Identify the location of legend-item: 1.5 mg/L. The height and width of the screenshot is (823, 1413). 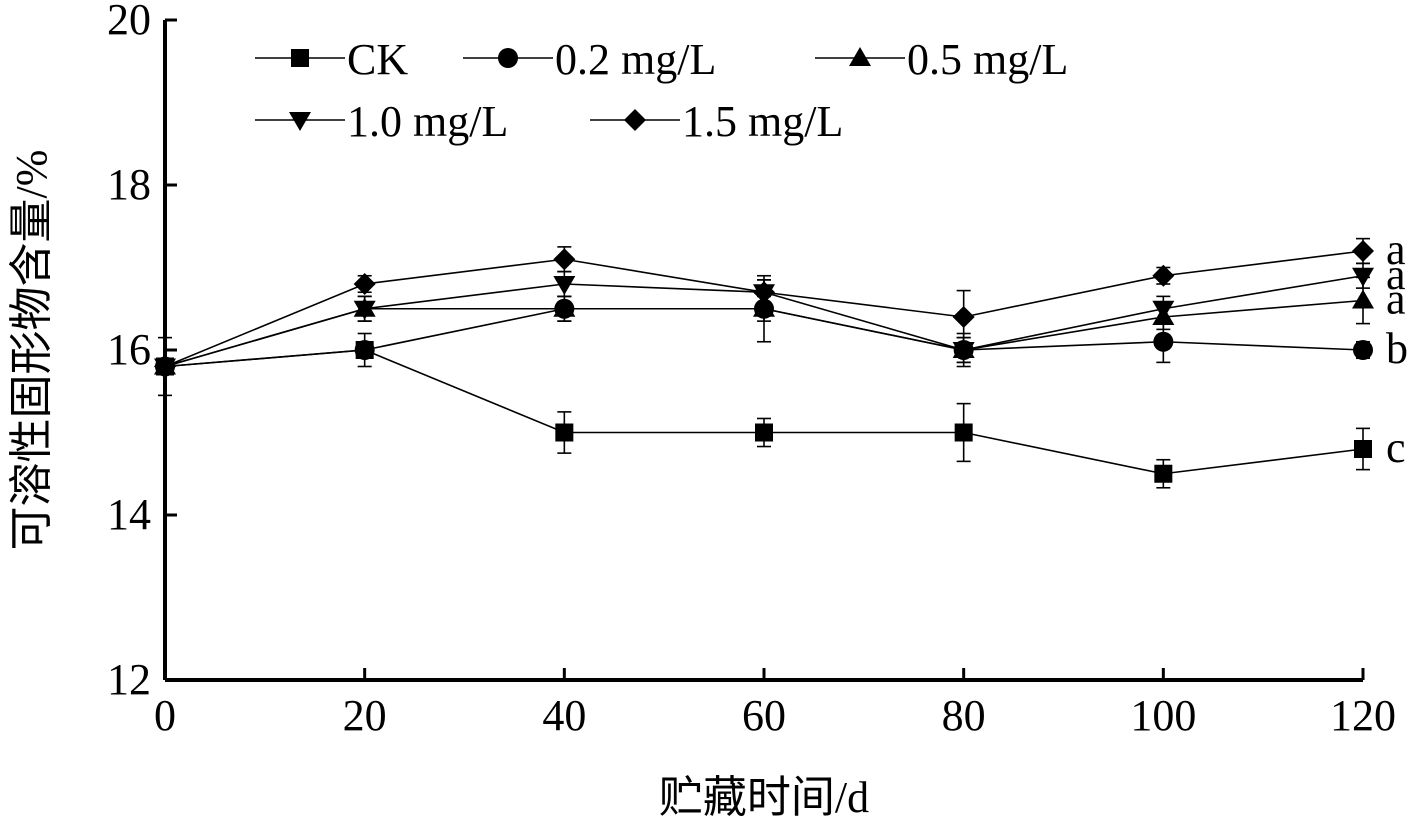
(716, 121).